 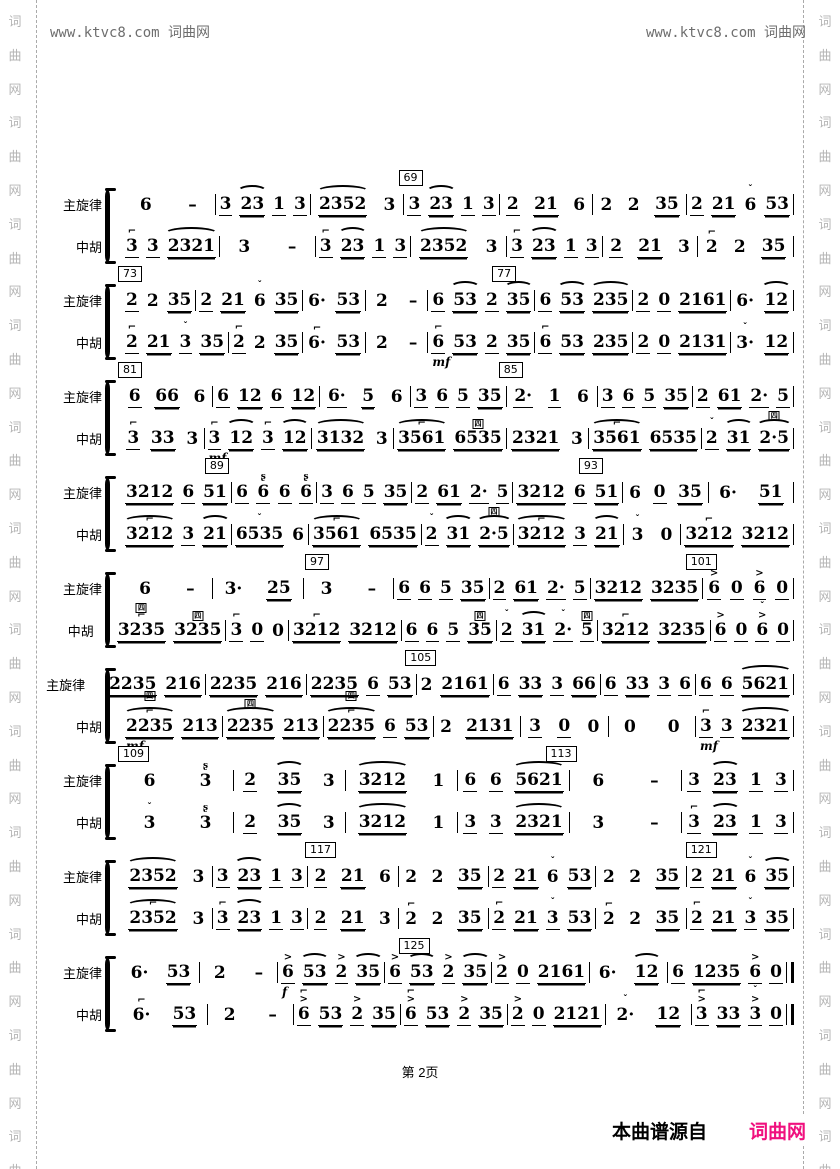 What do you see at coordinates (552, 398) in the screenshot?
I see `measure: 2· 1 6` at bounding box center [552, 398].